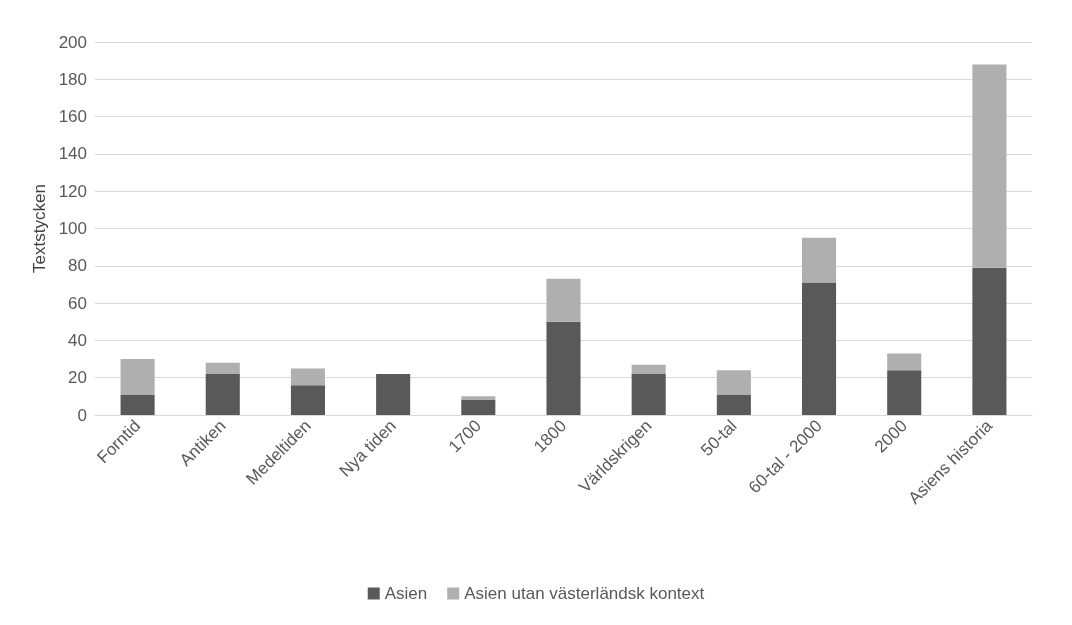 This screenshot has width=1072, height=625. I want to click on y-tick-label: 200, so click(72, 42).